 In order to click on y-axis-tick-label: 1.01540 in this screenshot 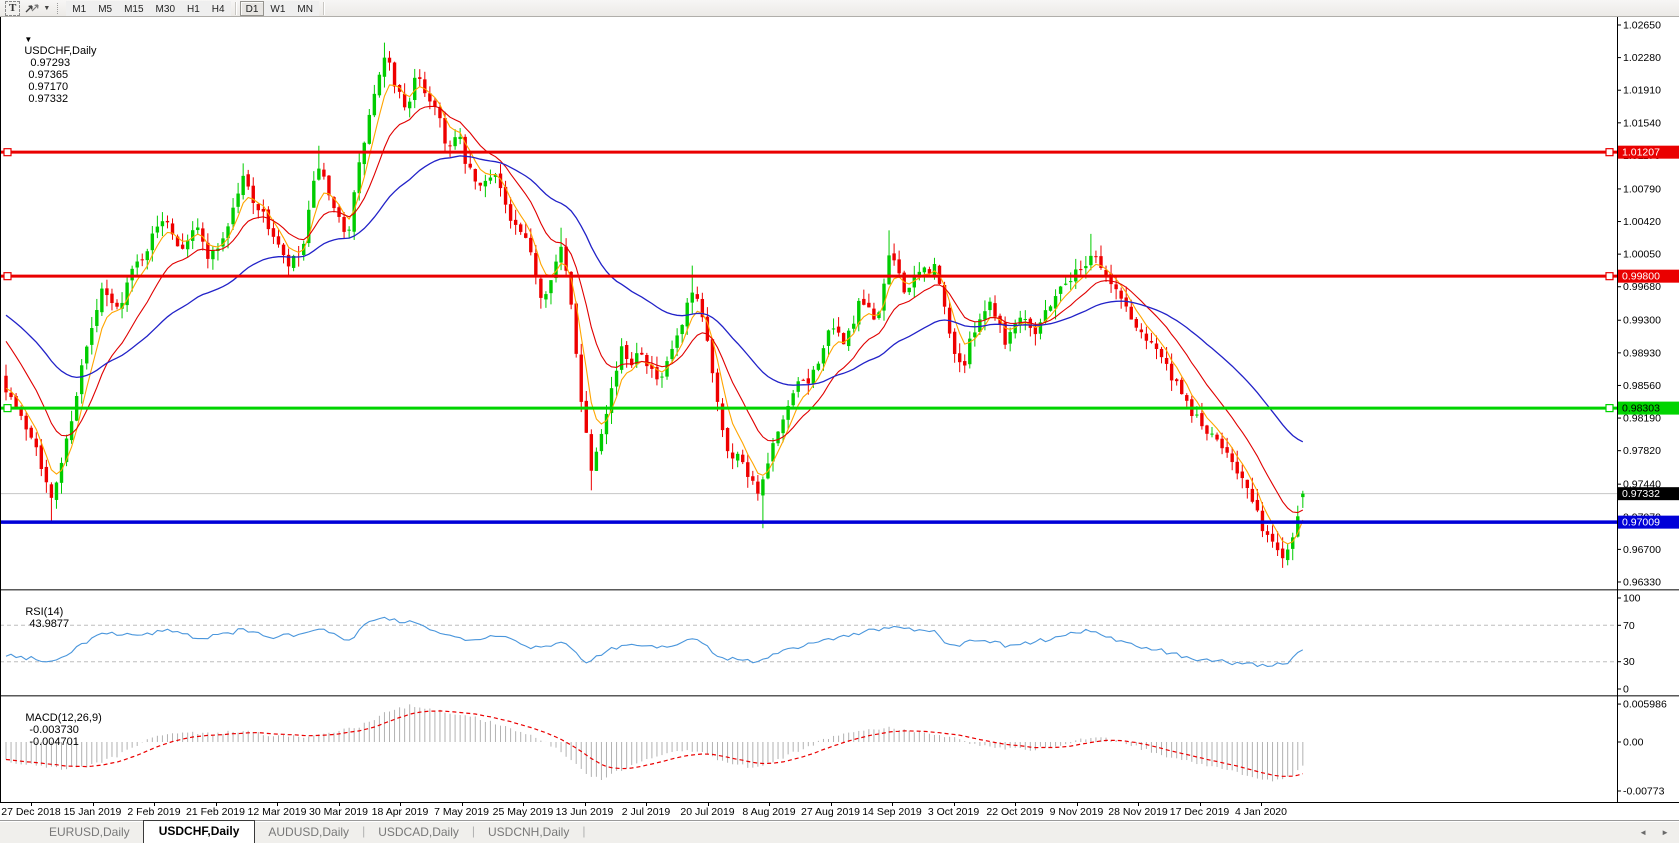, I will do `click(1642, 123)`.